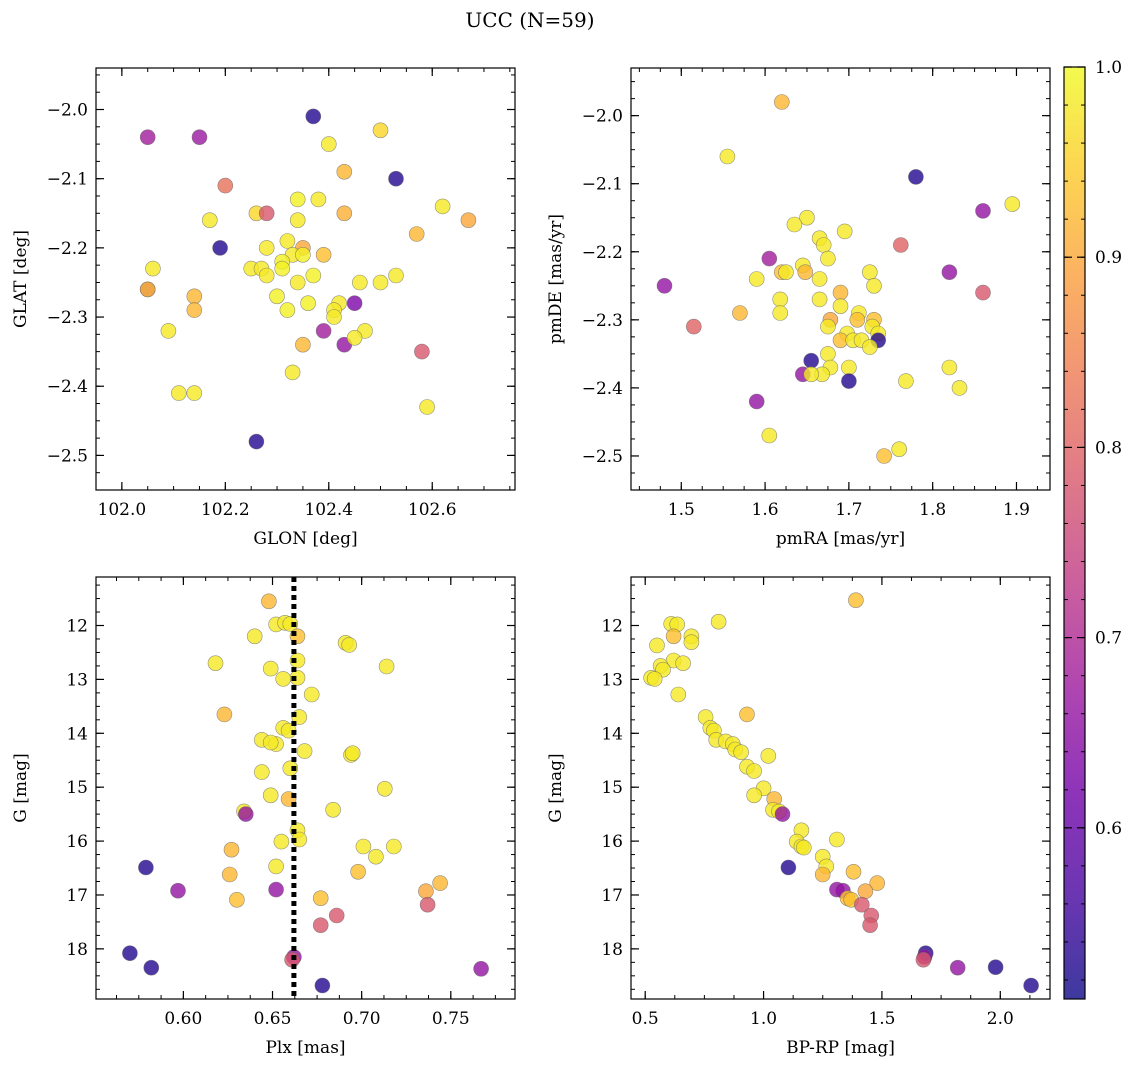  I want to click on y-tick-label: 18, so click(77, 950).